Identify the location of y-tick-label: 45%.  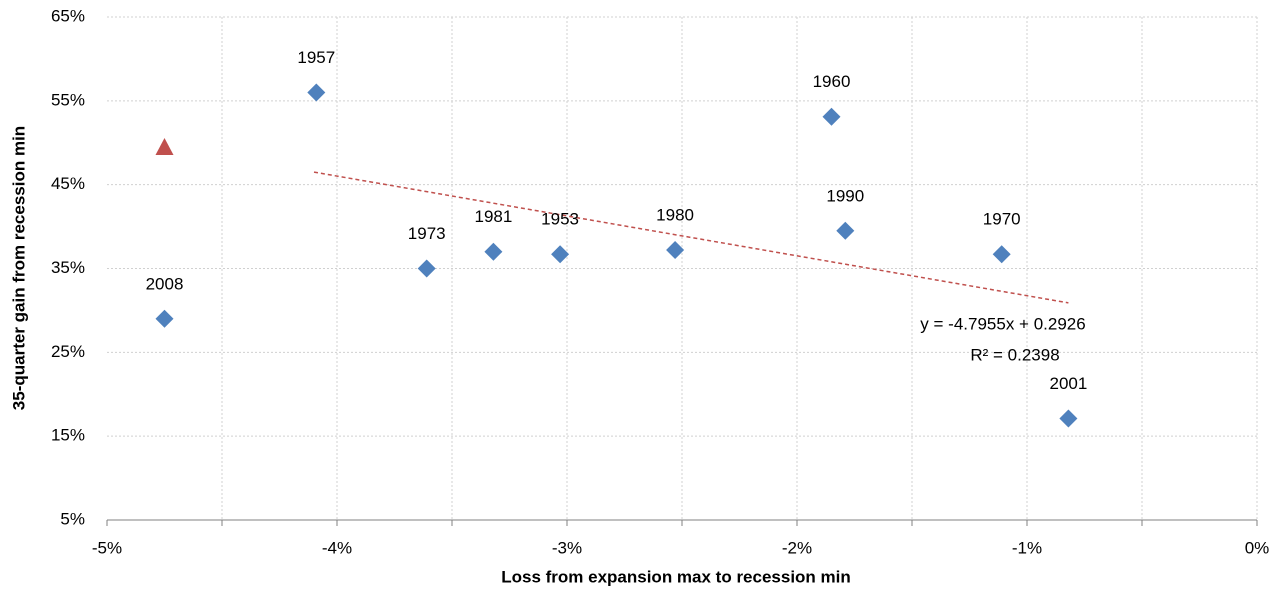
(68, 183).